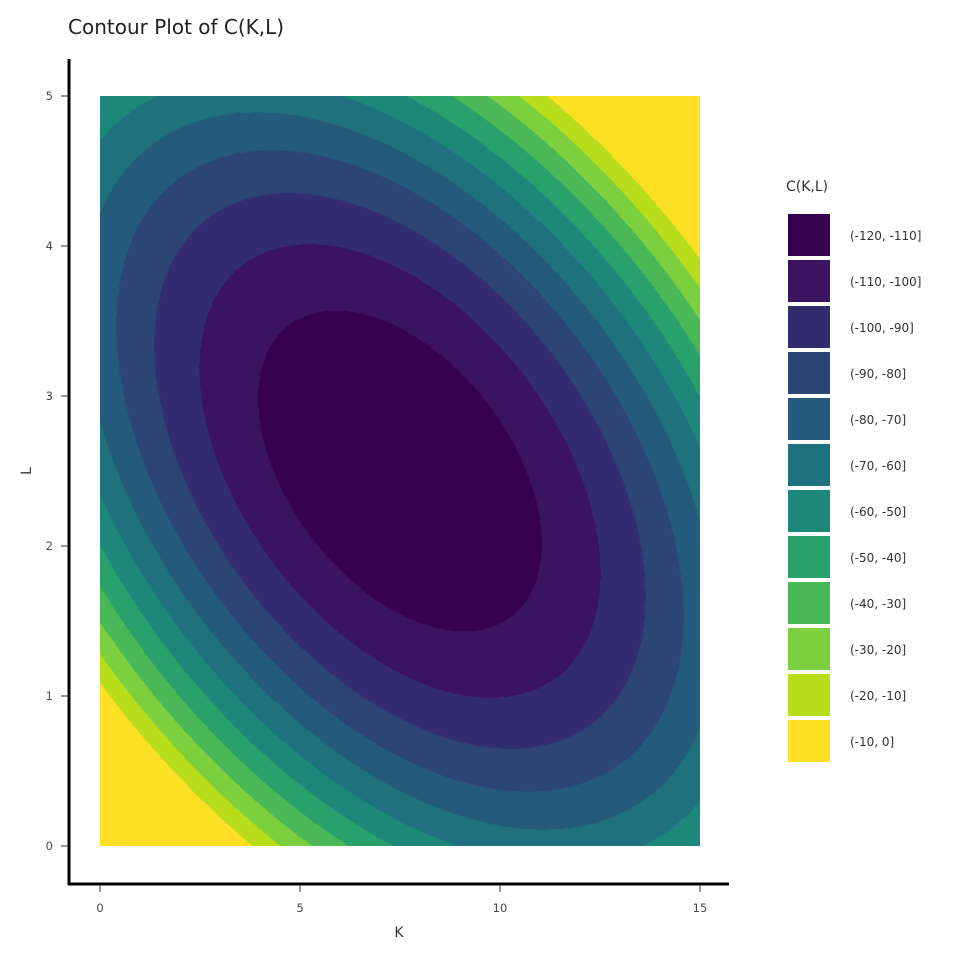 This screenshot has width=960, height=960. What do you see at coordinates (878, 420) in the screenshot?
I see `legend-label: (-80, -70]` at bounding box center [878, 420].